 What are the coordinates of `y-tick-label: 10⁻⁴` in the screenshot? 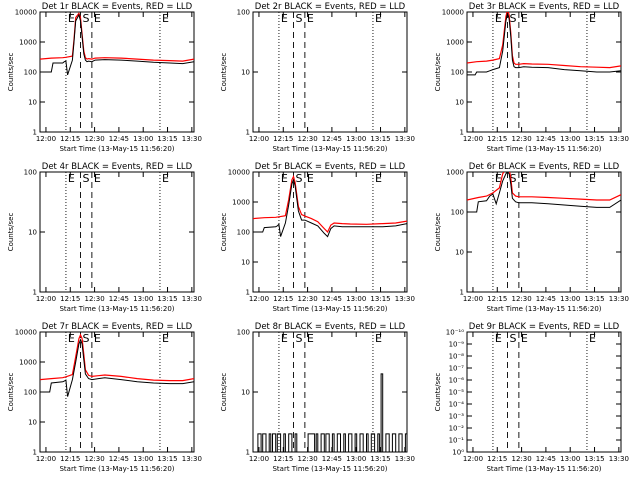 It's located at (457, 405).